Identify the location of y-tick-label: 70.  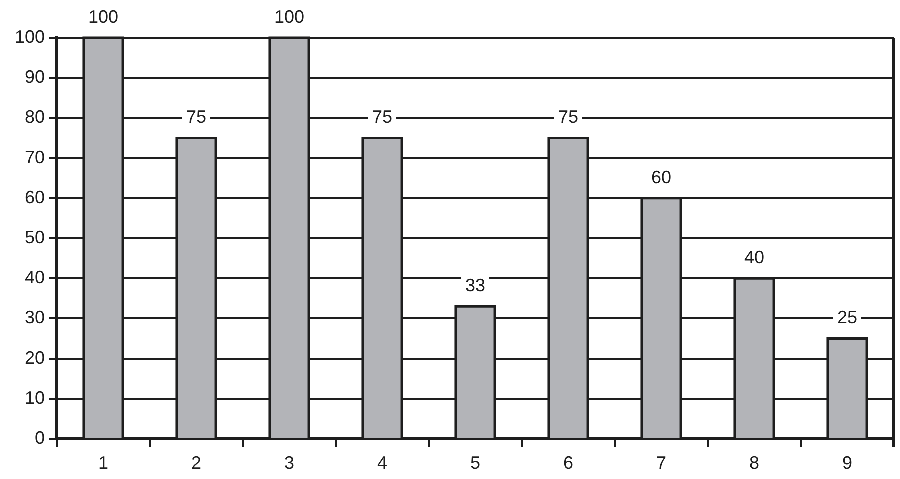
(34, 157).